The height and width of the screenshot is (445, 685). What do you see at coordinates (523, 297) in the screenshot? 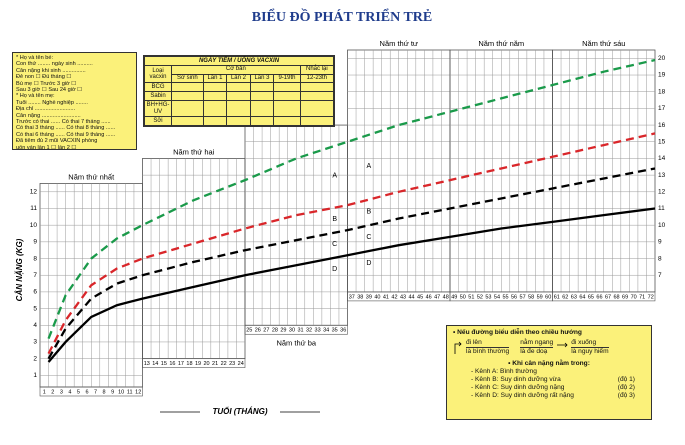
I see `x-tick-label: 57` at bounding box center [523, 297].